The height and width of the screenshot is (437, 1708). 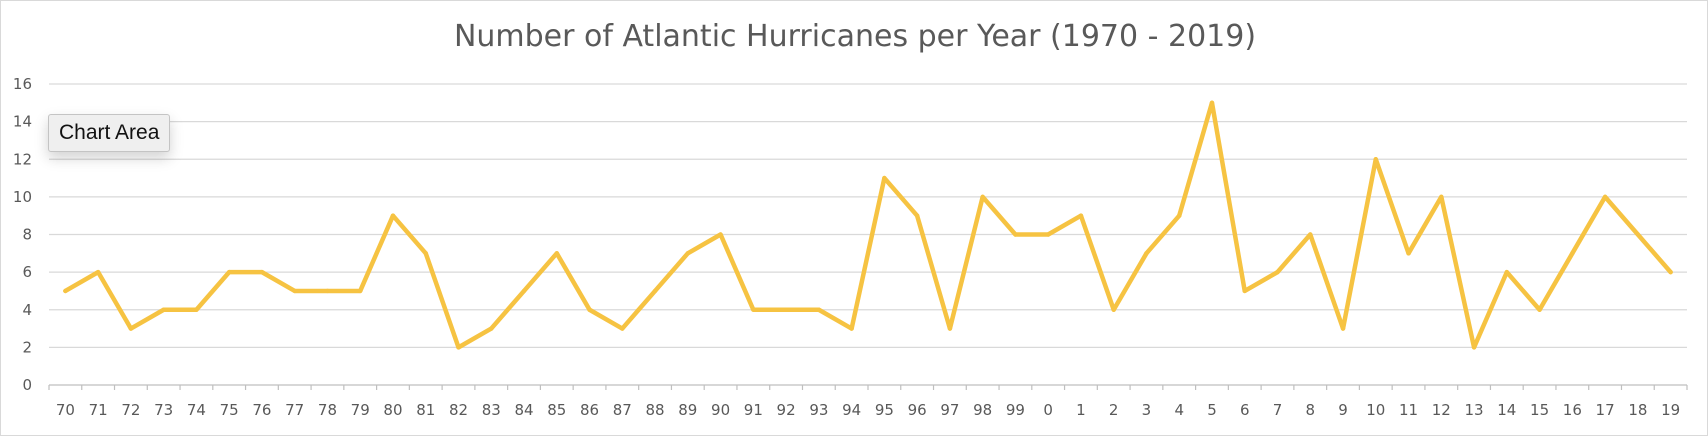 I want to click on x-tick-label: 15, so click(x=1539, y=410).